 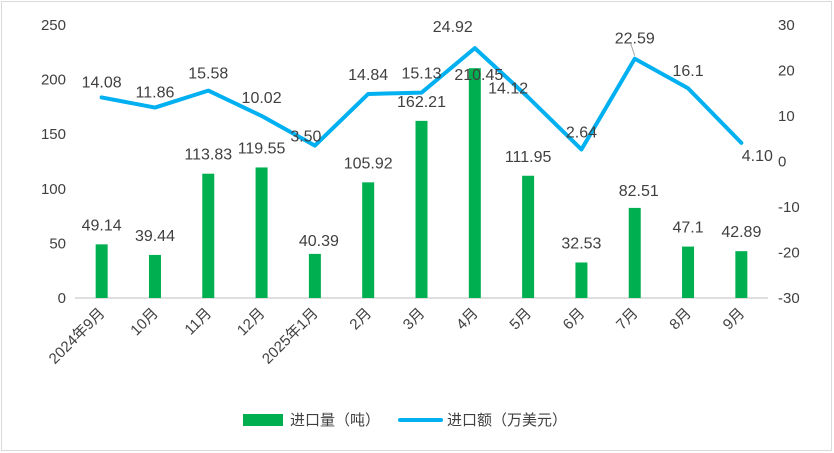 What do you see at coordinates (414, 319) in the screenshot?
I see `x-tick-label: 3月` at bounding box center [414, 319].